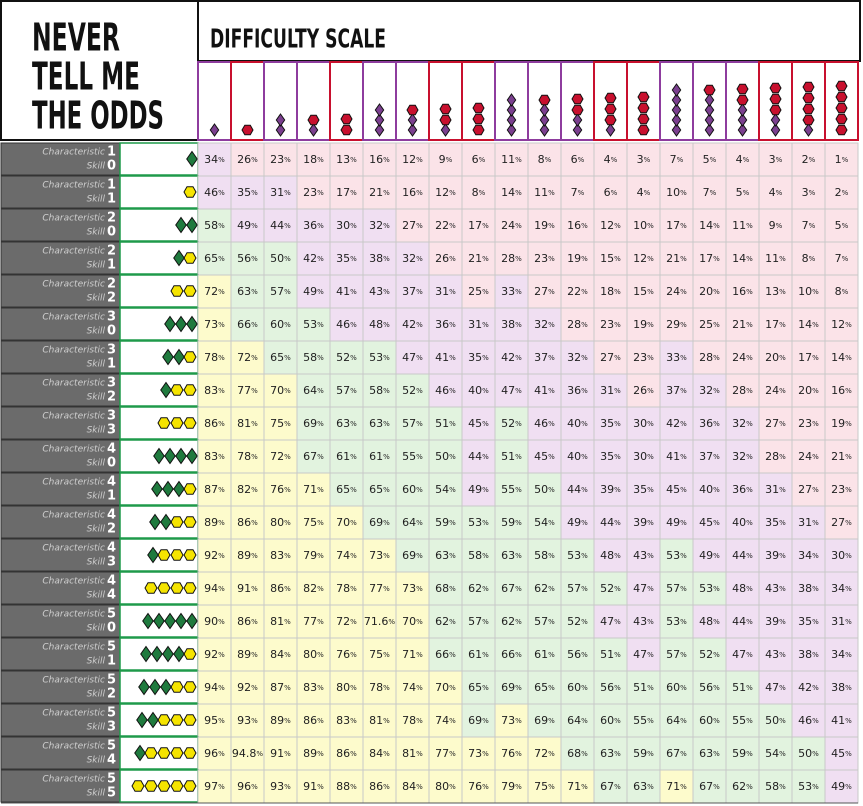 Image resolution: width=863 pixels, height=806 pixels. Describe the element at coordinates (709, 786) in the screenshot. I see `cell-value: 67%` at that location.